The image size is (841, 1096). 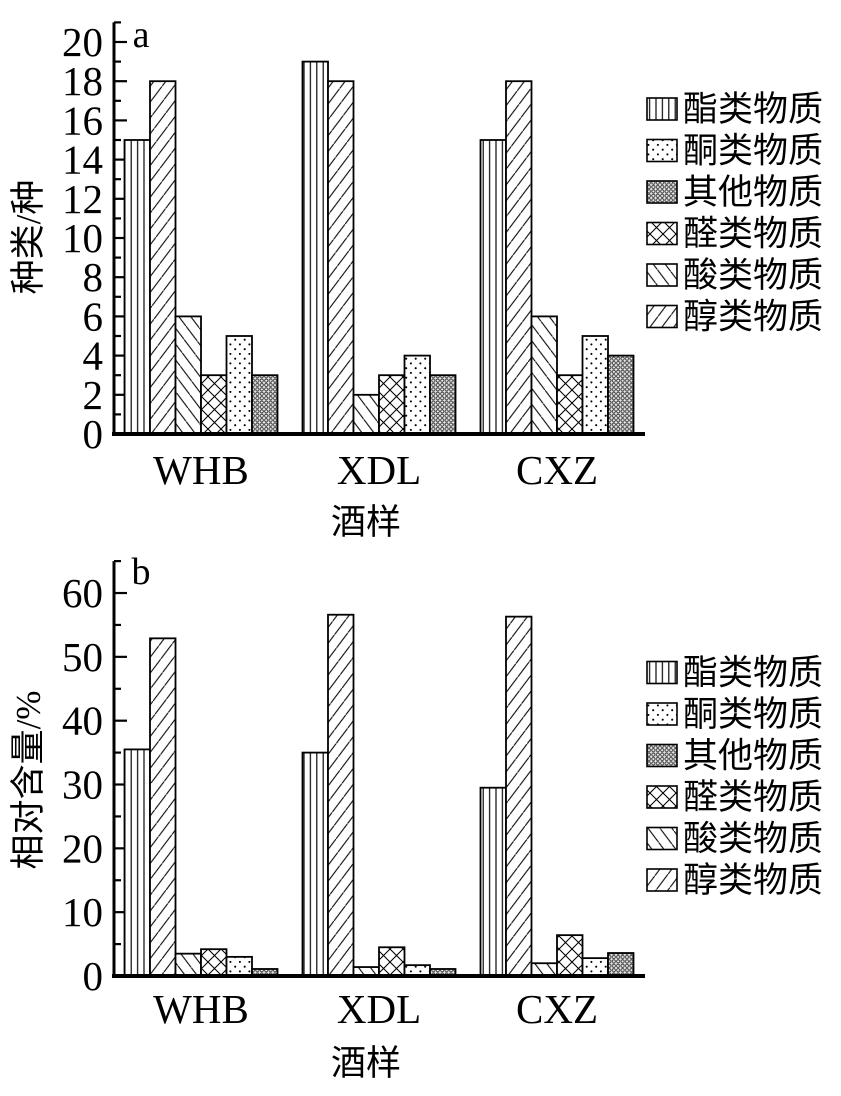 I want to click on panel-label: a, so click(x=141, y=35).